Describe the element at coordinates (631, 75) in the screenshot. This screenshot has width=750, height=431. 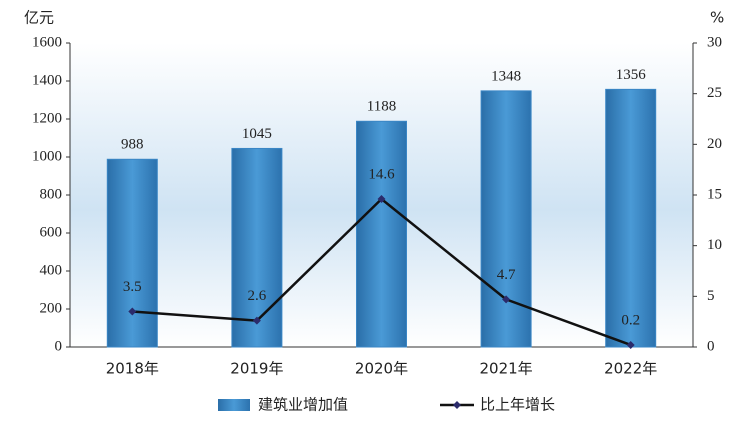
I see `bar-value-label: 1356` at that location.